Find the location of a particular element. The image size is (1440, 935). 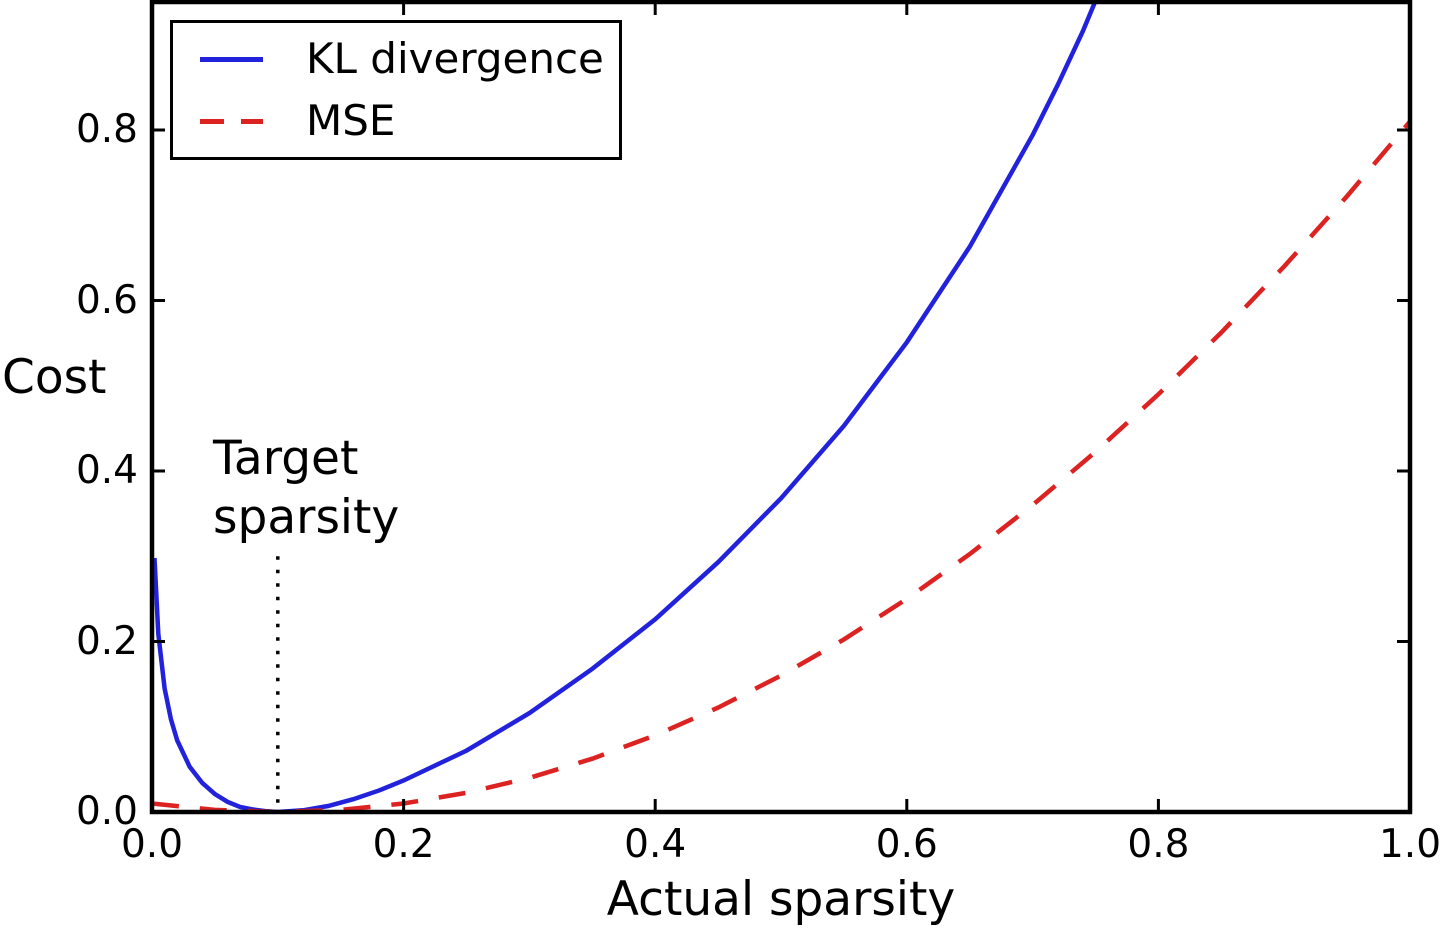

x-tick-label: 0.4 is located at coordinates (655, 844).